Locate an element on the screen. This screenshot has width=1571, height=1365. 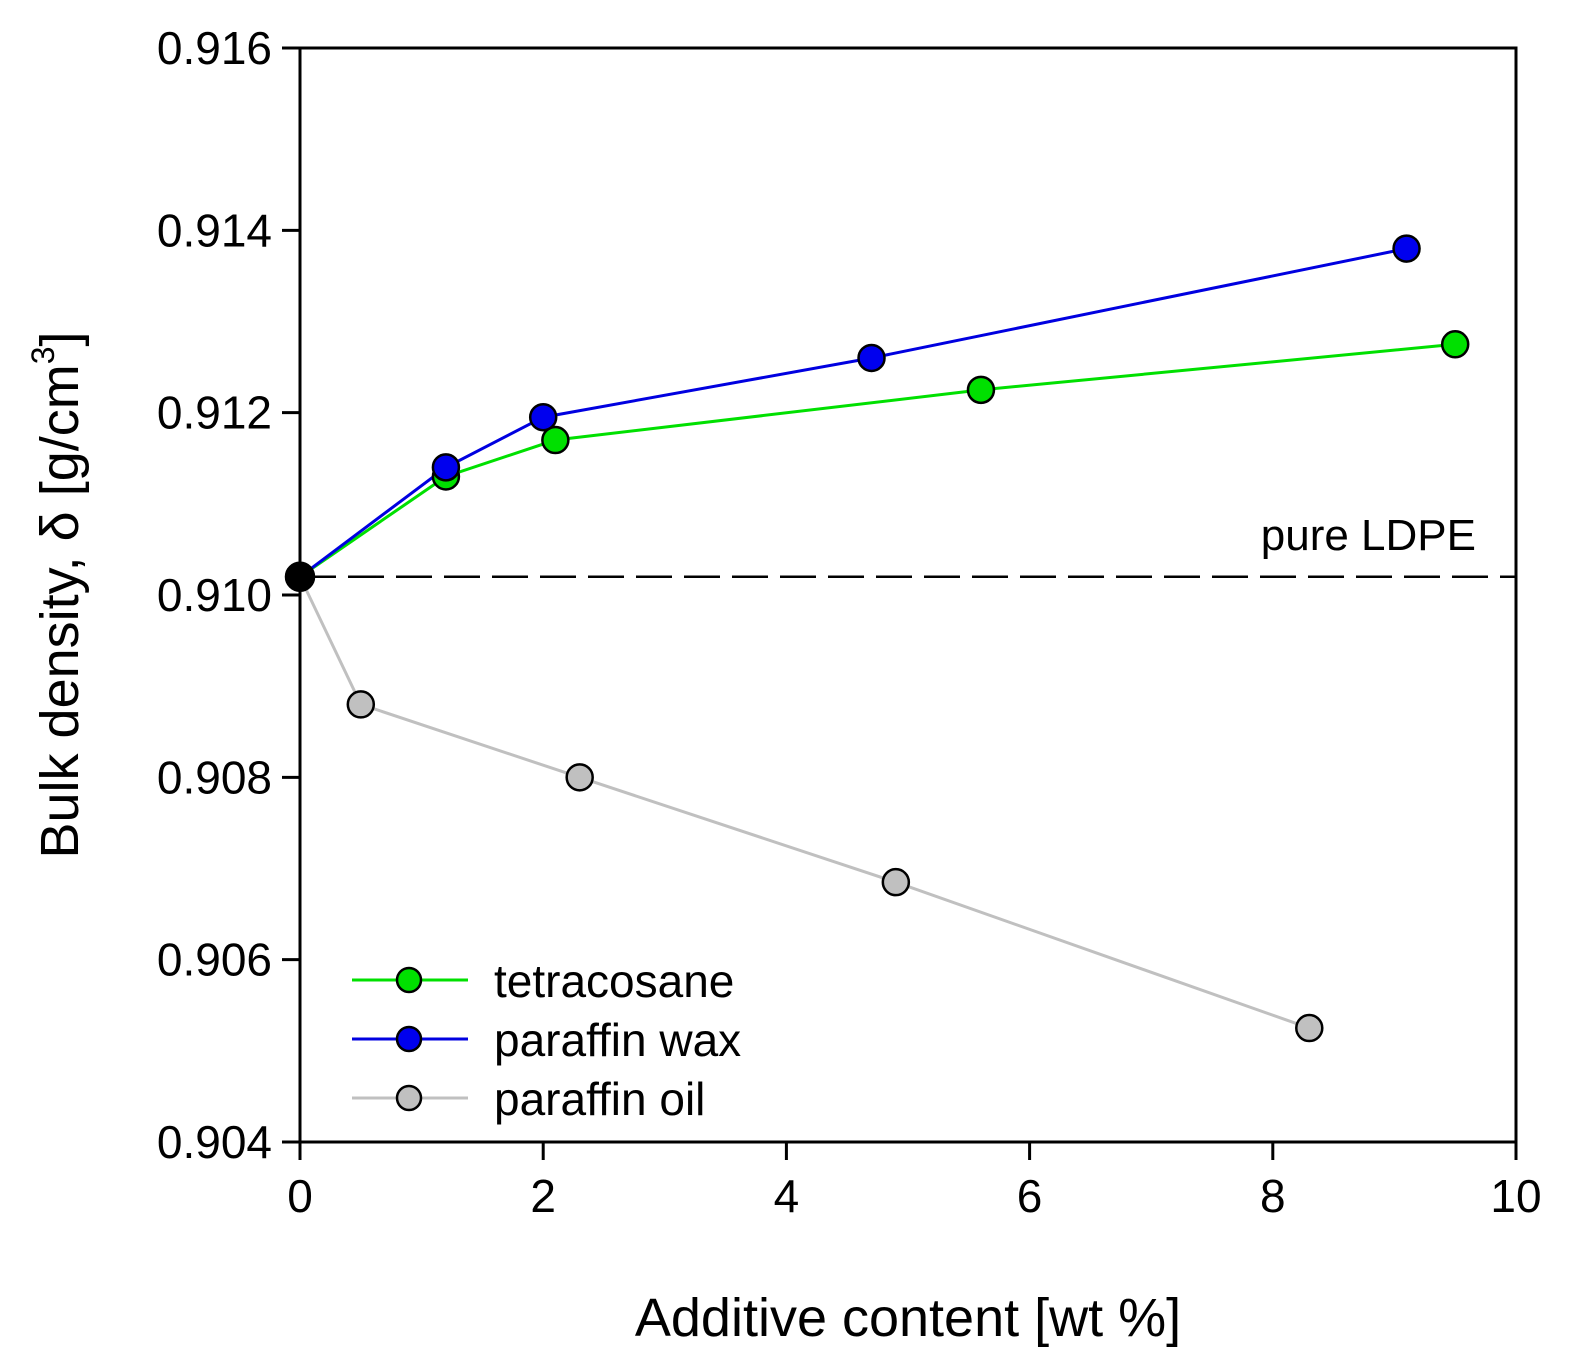
y-tick-label-0.910: 0.910 is located at coordinates (214, 595).